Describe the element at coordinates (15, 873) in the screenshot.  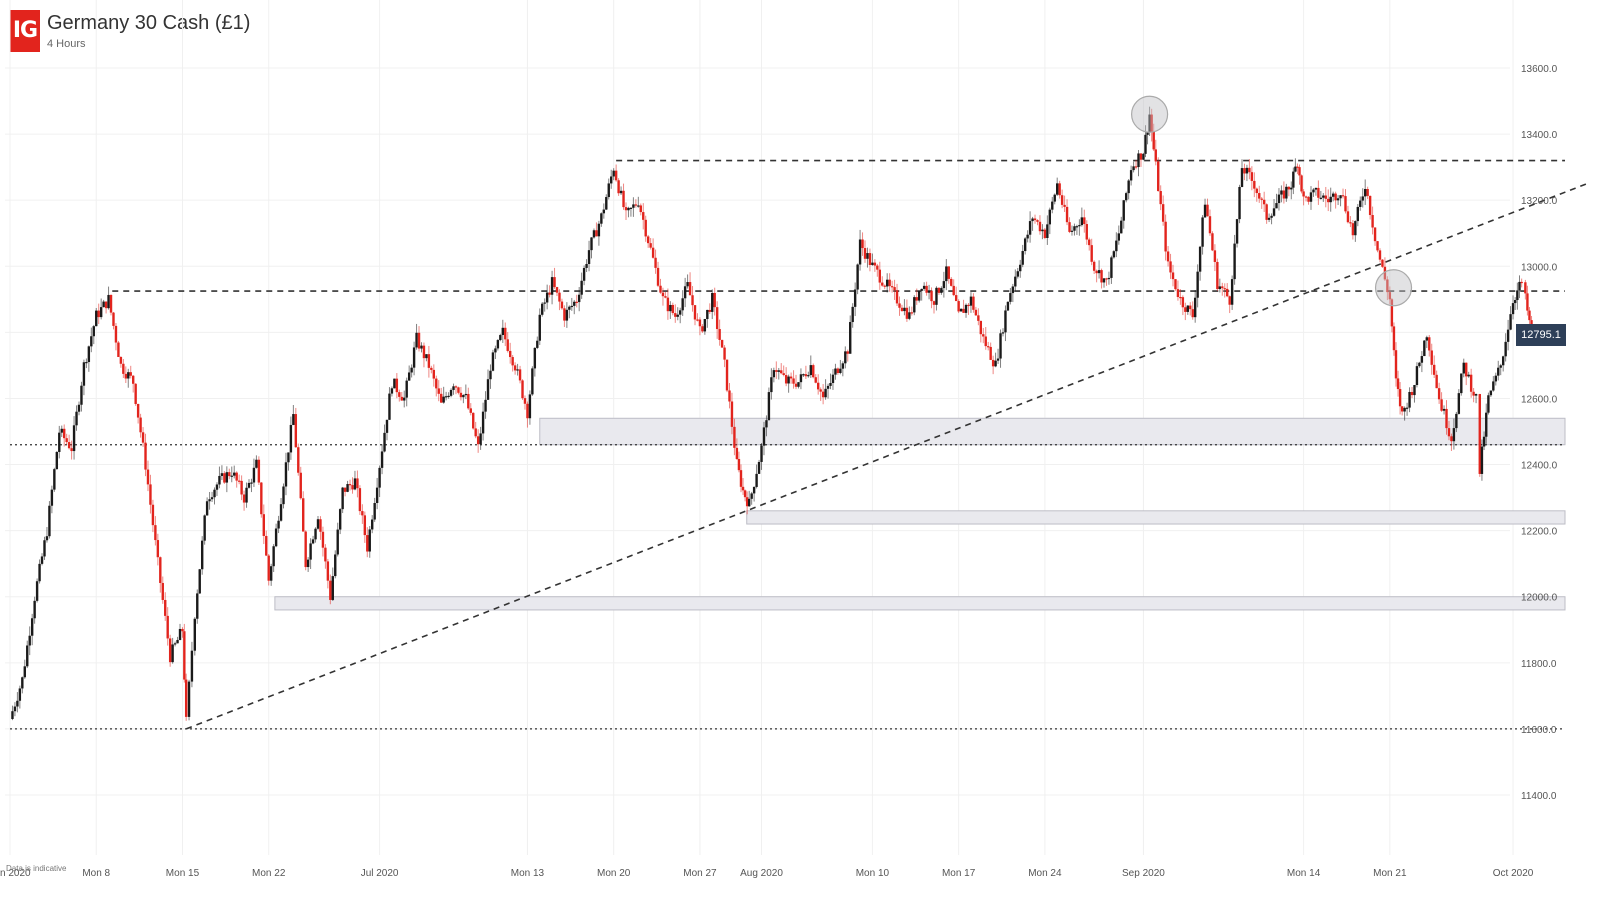
I see `x-tick-label: Jun 2020` at that location.